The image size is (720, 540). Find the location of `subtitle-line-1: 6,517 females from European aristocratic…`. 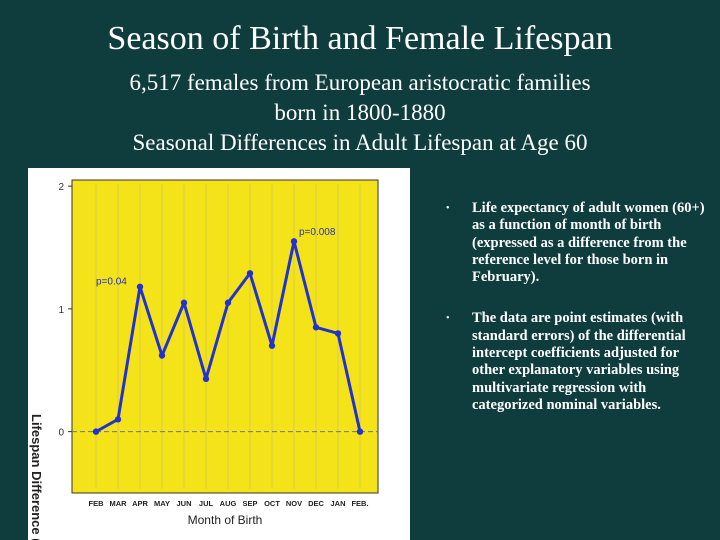

subtitle-line-1: 6,517 females from European aristocratic… is located at coordinates (360, 82).